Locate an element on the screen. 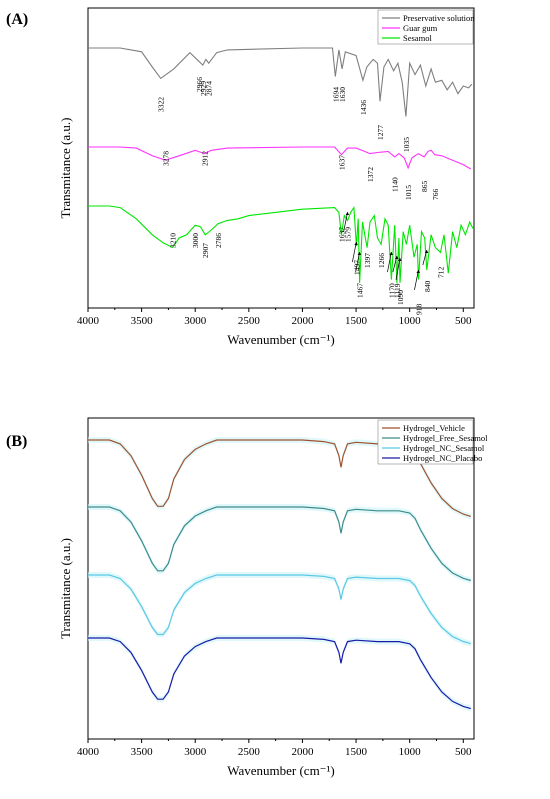 This screenshot has width=550, height=799. peak-label-a: 2912 is located at coordinates (205, 158).